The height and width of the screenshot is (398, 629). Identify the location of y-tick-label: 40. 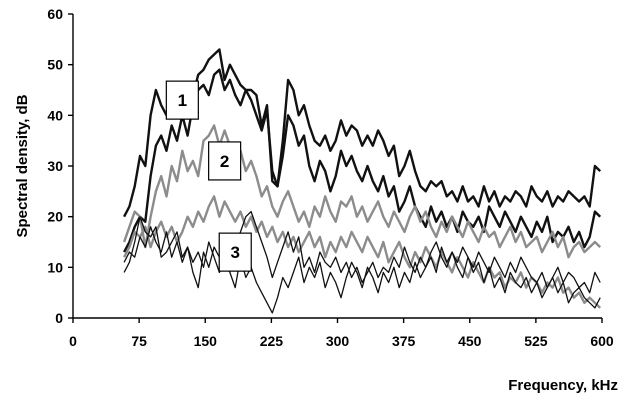
(55, 115).